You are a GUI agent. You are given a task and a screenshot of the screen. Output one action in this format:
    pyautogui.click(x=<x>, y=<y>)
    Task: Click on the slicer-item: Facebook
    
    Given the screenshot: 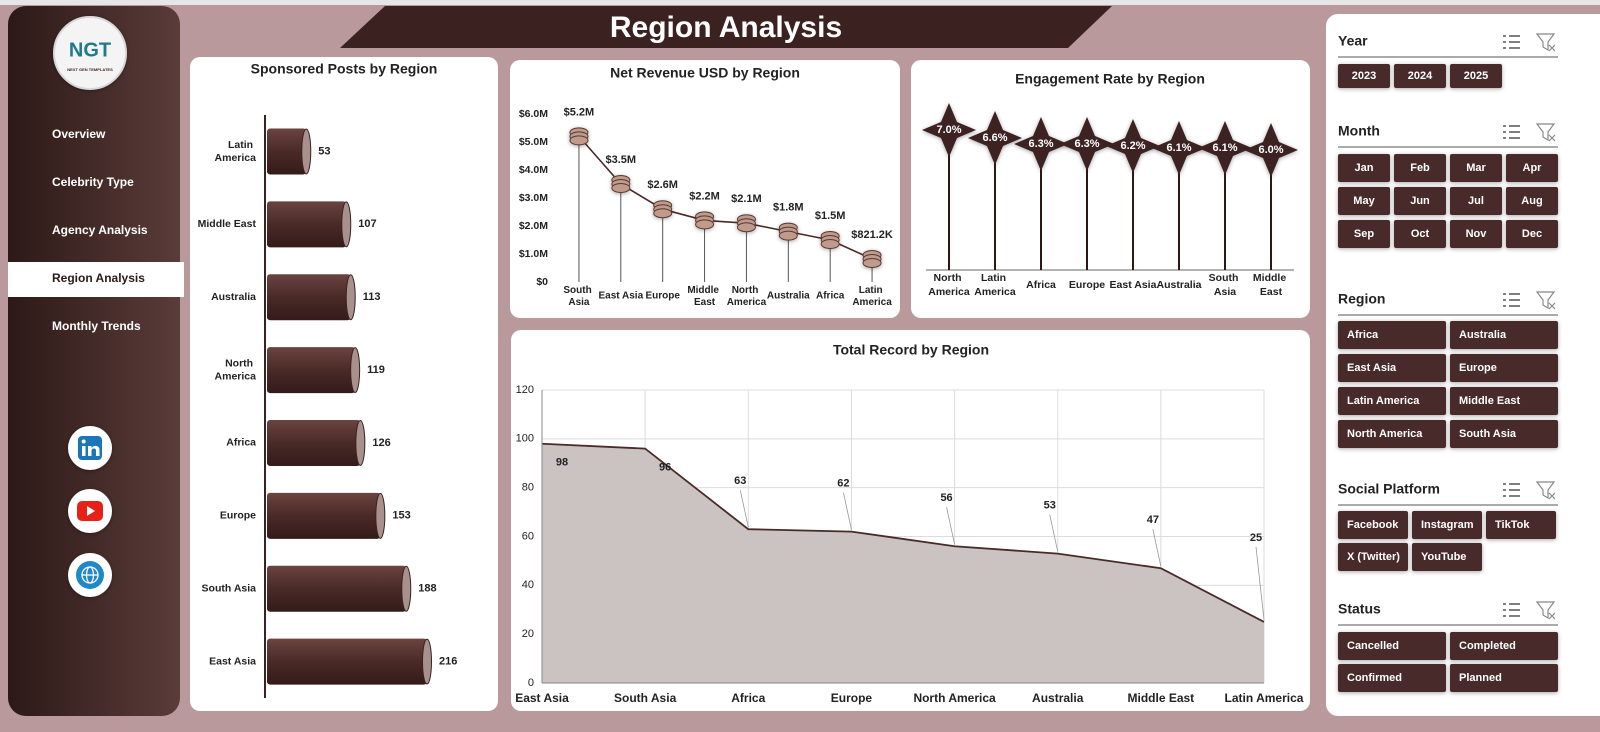 What is the action you would take?
    pyautogui.click(x=1373, y=525)
    